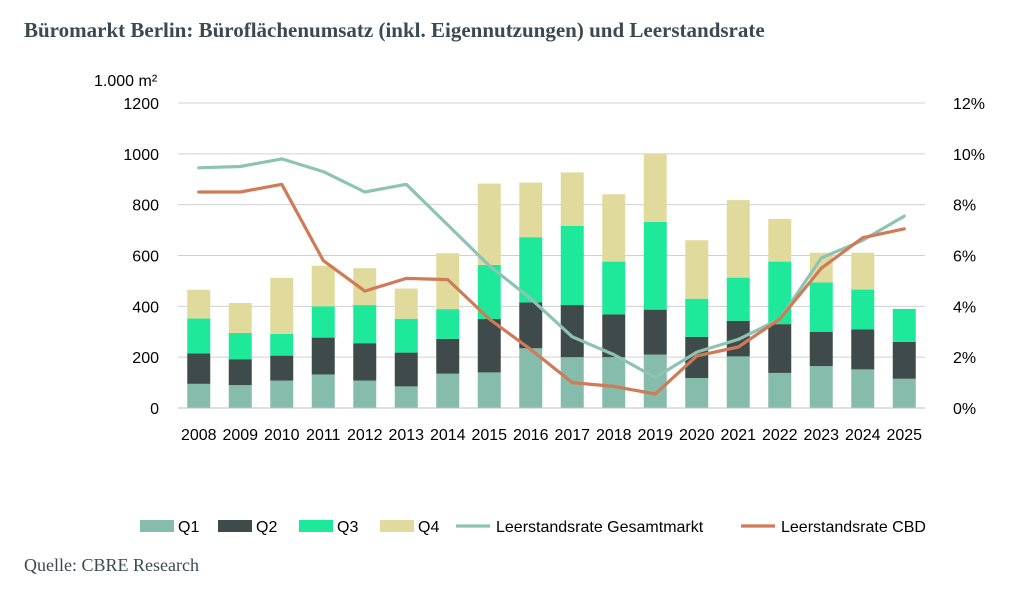  Describe the element at coordinates (323, 391) in the screenshot. I see `bar-q1-2011` at that location.